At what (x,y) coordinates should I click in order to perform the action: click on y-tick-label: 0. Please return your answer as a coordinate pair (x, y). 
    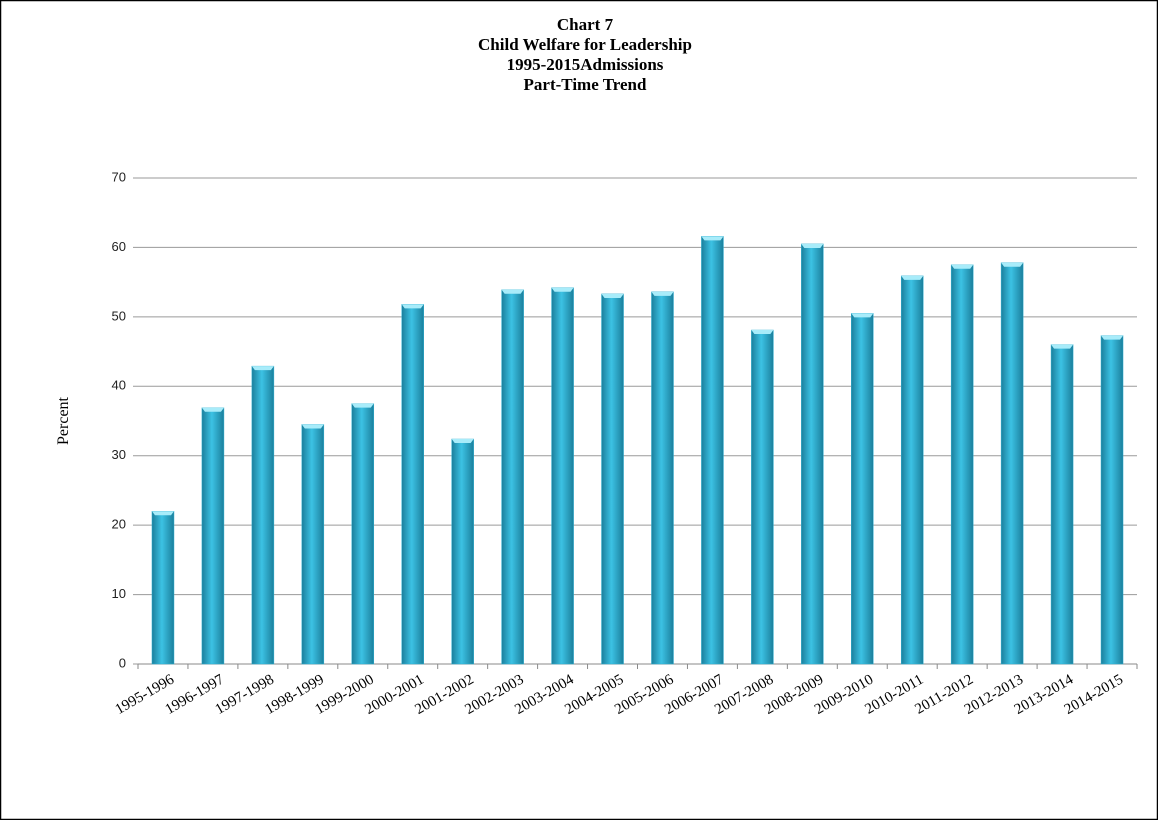
    Looking at the image, I should click on (122, 662).